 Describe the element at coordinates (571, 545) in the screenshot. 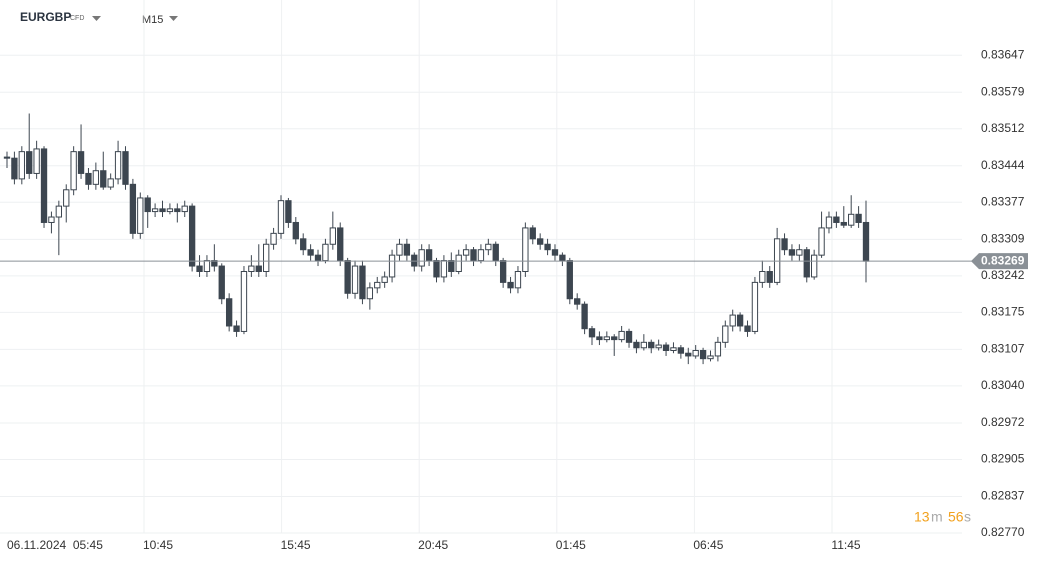

I see `x-tick-label: 01:45` at that location.